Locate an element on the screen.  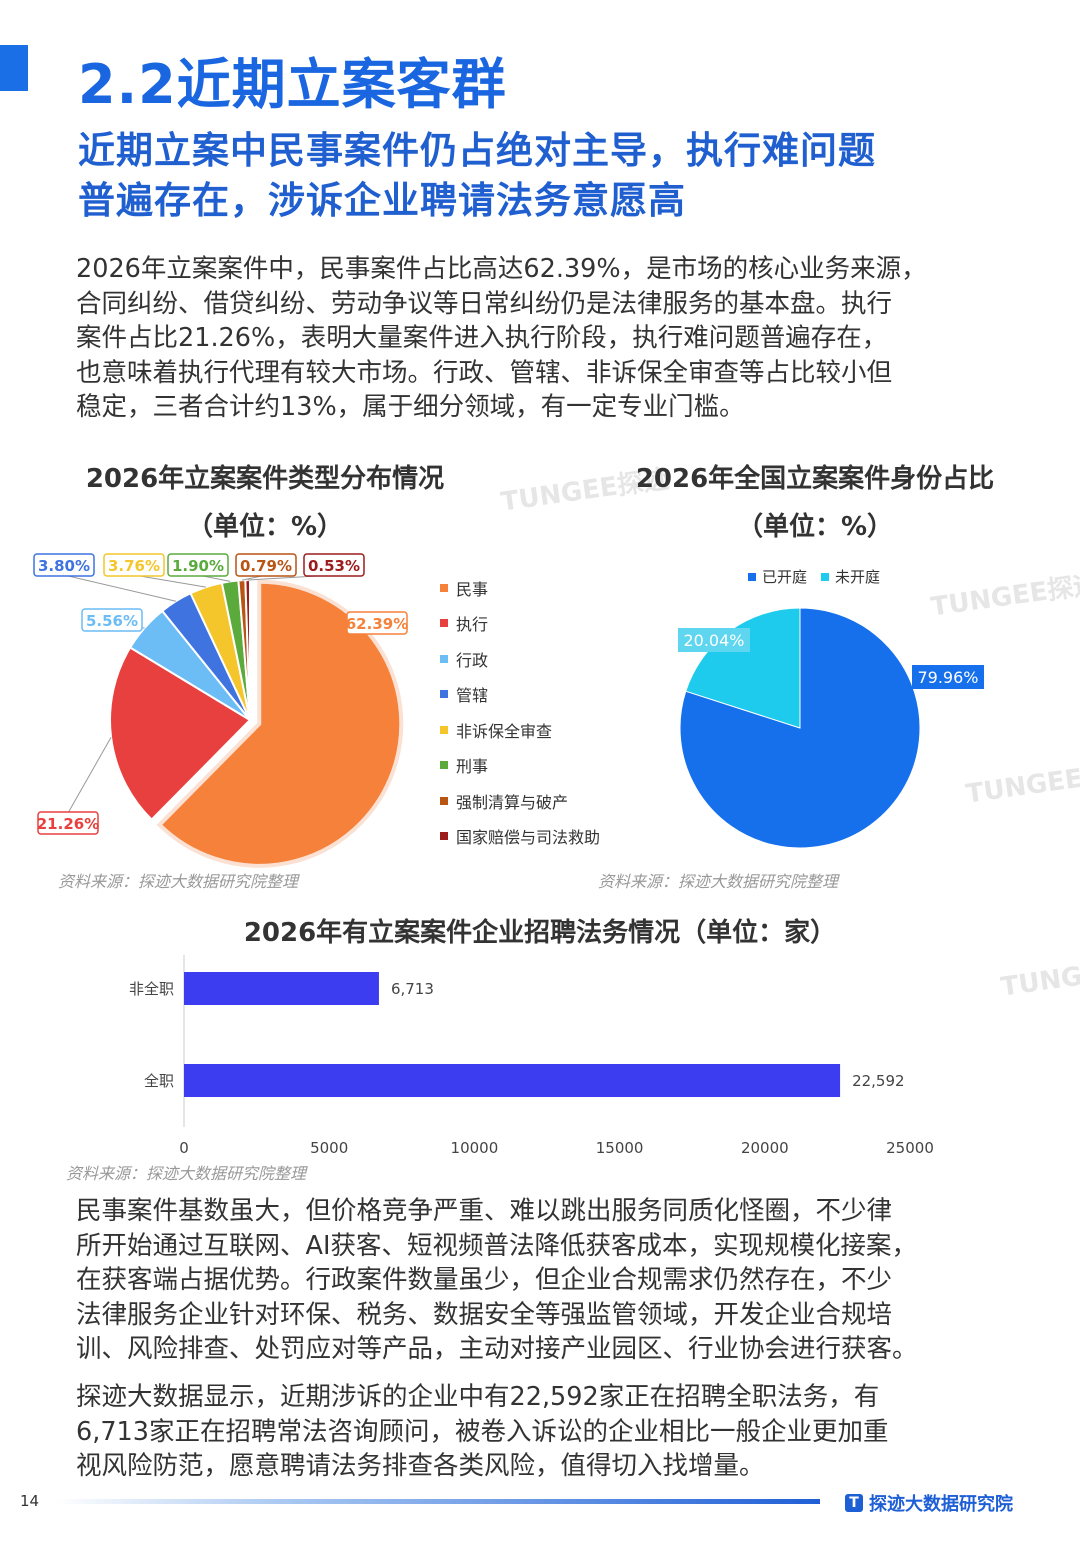
svg-text: 79.96% is located at coordinates (947, 677).